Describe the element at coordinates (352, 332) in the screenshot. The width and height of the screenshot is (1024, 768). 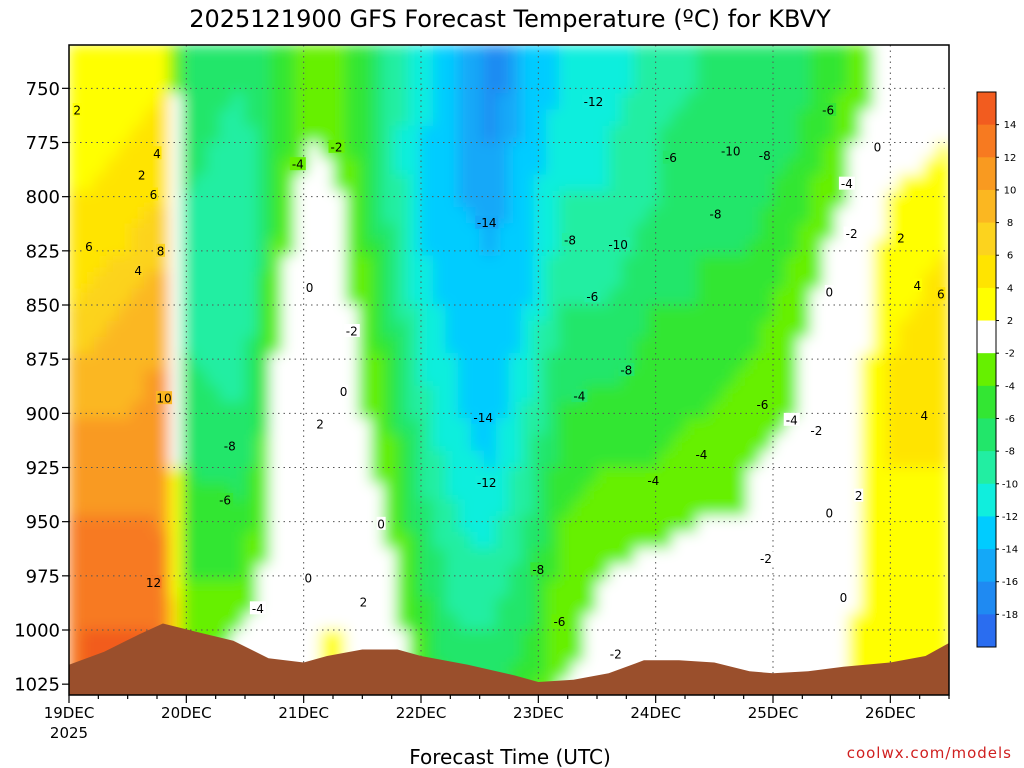
I see `contour-label: -2` at that location.